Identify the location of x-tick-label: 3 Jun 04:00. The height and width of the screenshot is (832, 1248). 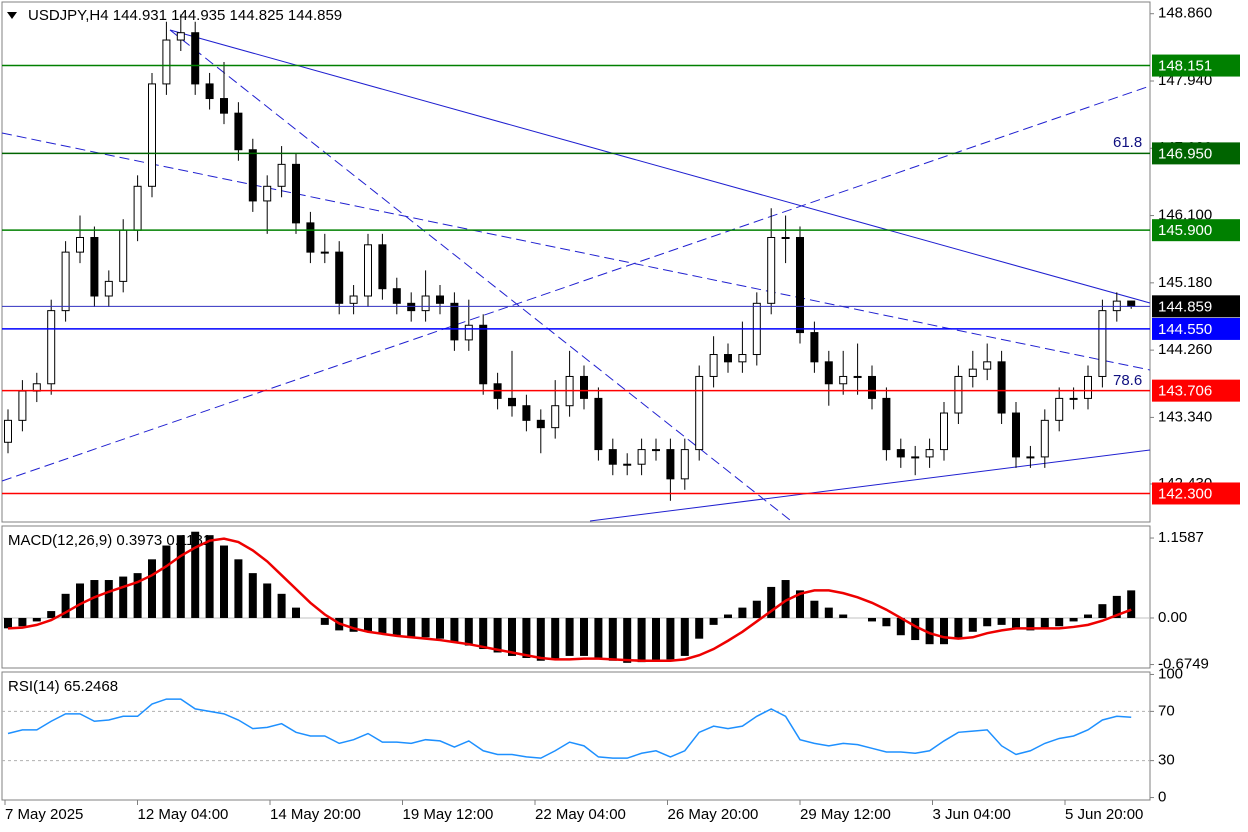
(972, 814).